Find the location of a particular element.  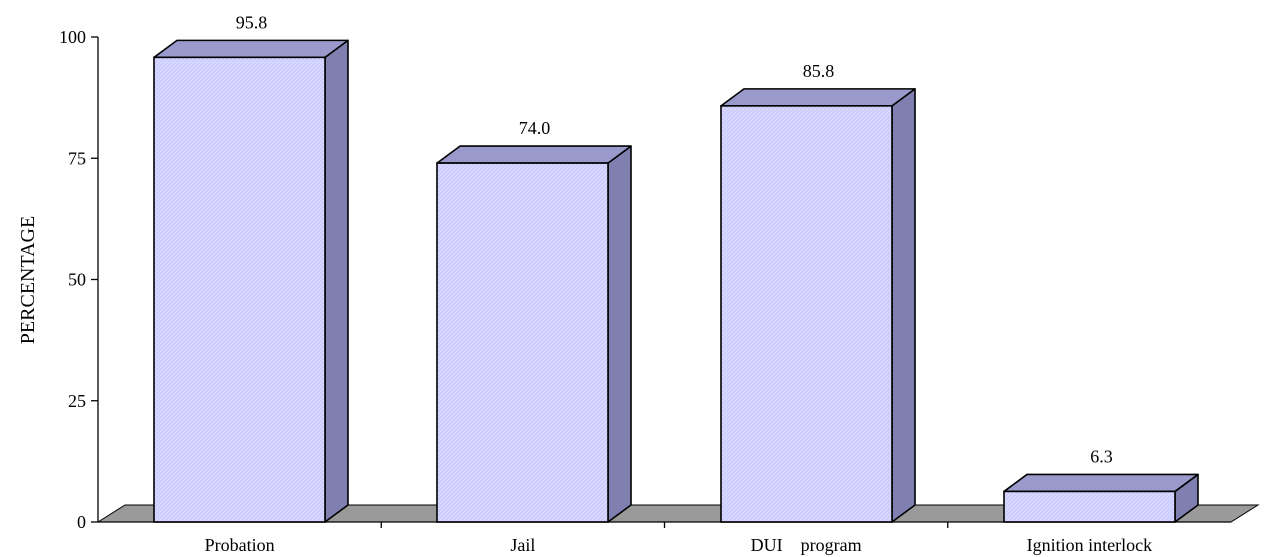

bar-1: 95.8 is located at coordinates (251, 267).